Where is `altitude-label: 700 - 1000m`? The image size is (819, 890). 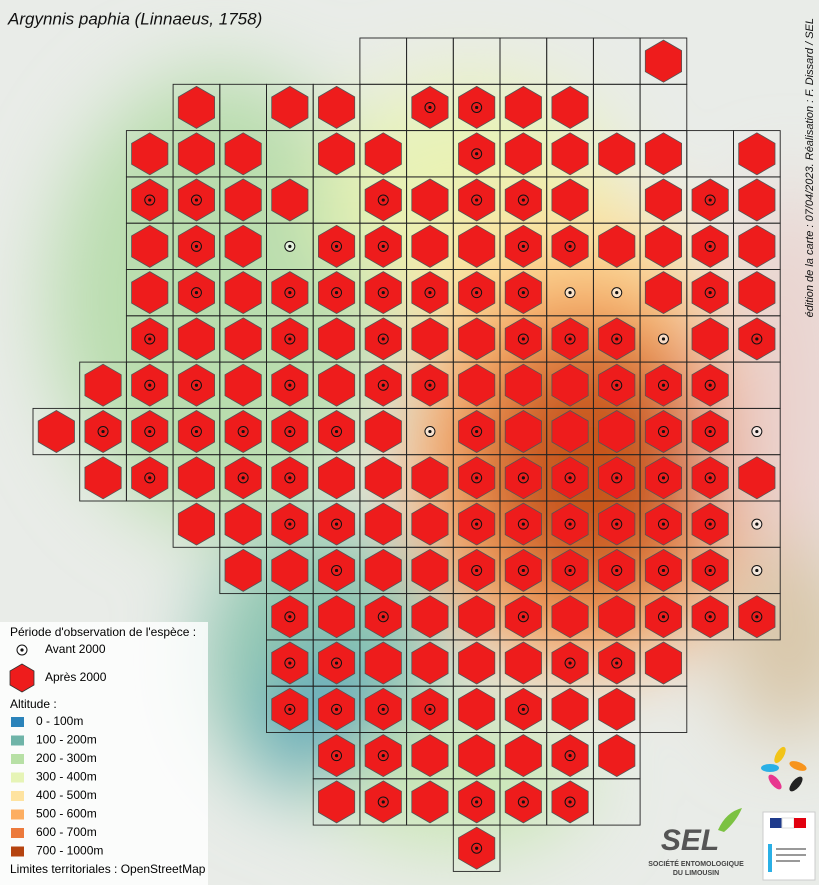
altitude-label: 700 - 1000m is located at coordinates (69, 851).